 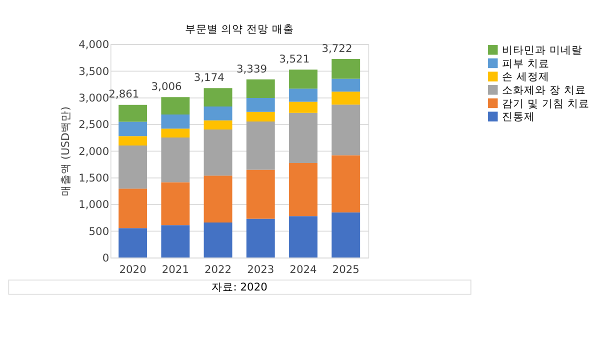 I want to click on total-label: 3,339, so click(x=252, y=69).